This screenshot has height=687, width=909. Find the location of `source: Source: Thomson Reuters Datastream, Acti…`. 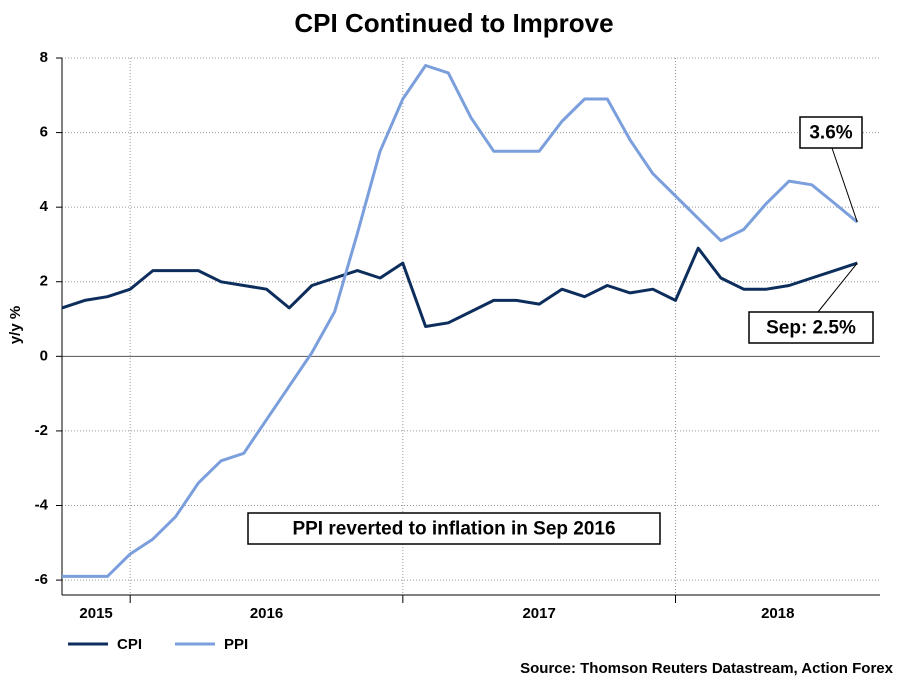

source: Source: Thomson Reuters Datastream, Acti… is located at coordinates (707, 668).